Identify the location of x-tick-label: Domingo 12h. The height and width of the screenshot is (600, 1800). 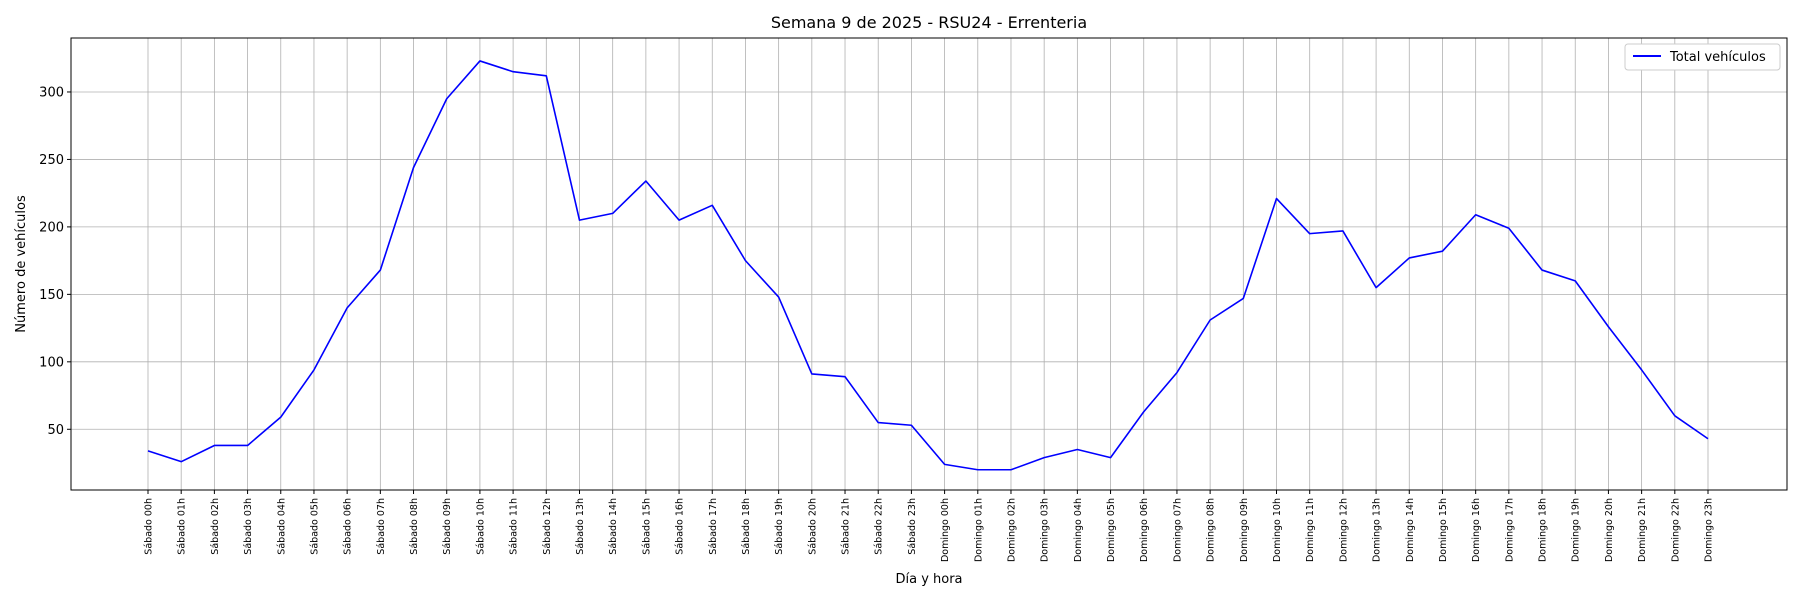
(1343, 530).